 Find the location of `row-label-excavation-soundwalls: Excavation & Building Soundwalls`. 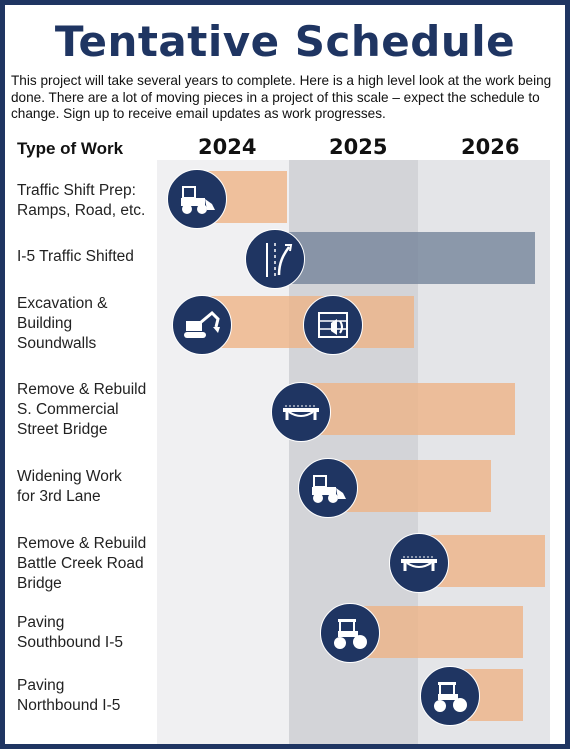

row-label-excavation-soundwalls: Excavation & Building Soundwalls is located at coordinates (62, 323).